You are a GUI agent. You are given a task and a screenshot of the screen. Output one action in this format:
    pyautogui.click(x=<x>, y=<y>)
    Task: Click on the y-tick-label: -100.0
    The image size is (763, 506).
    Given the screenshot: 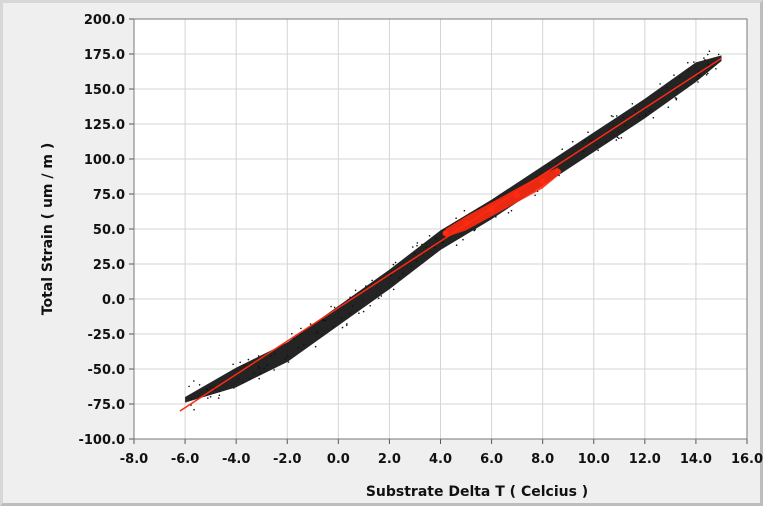 What is the action you would take?
    pyautogui.click(x=101, y=440)
    